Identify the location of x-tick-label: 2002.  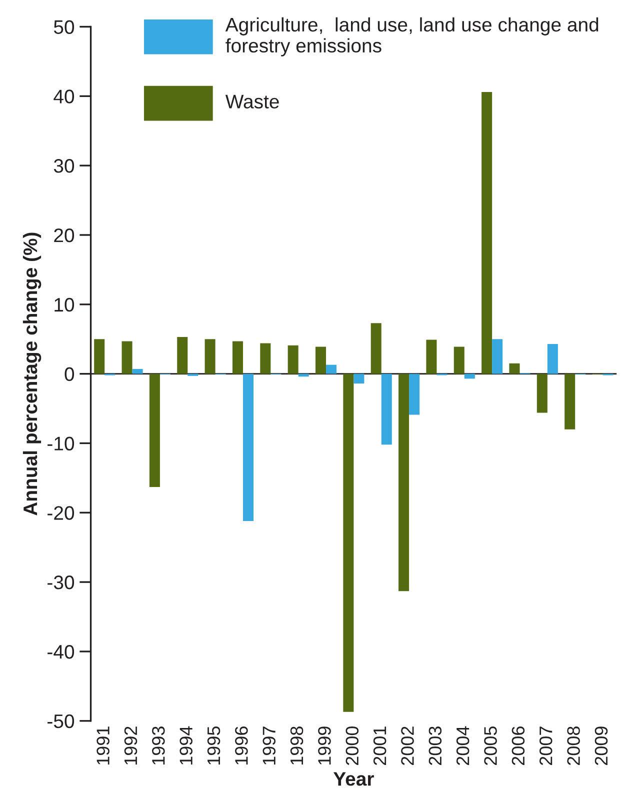
(407, 746).